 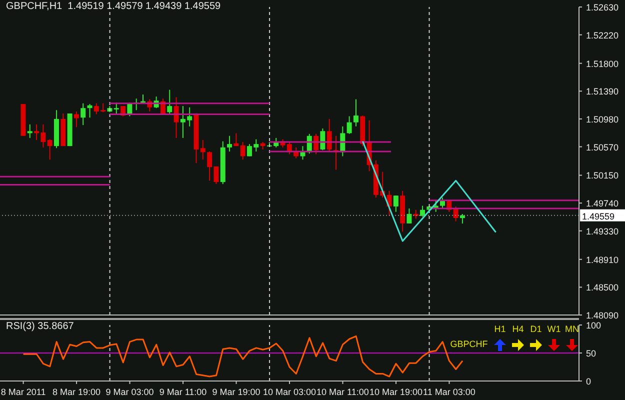 What do you see at coordinates (500, 329) in the screenshot?
I see `annotation: H1` at bounding box center [500, 329].